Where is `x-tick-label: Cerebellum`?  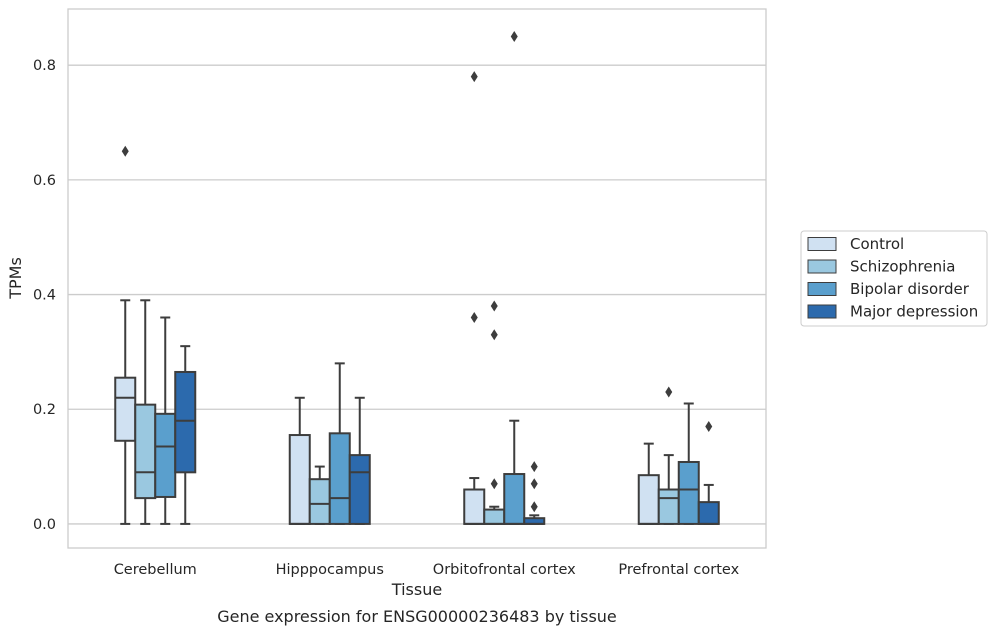
x-tick-label: Cerebellum is located at coordinates (155, 570).